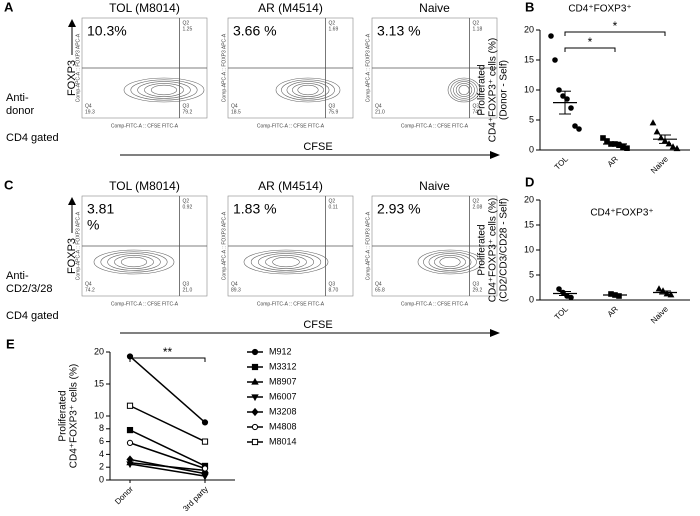 The image size is (700, 516). I want to click on quadrant-value: 21.0, so click(188, 290).